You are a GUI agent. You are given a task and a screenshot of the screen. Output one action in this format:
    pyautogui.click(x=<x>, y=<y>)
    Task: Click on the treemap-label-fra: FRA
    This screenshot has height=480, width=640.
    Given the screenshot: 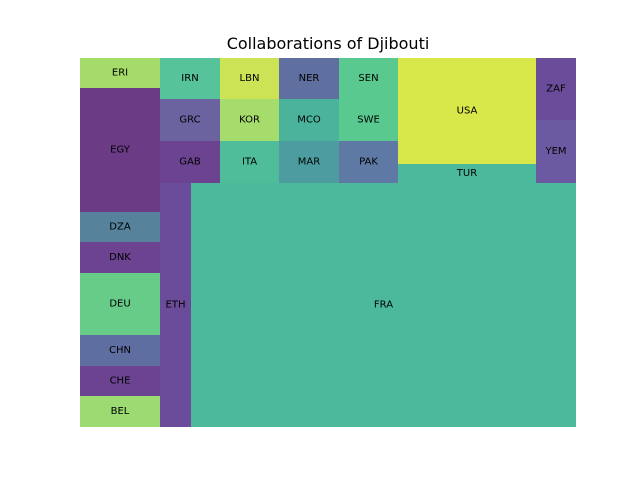 What is the action you would take?
    pyautogui.click(x=383, y=305)
    